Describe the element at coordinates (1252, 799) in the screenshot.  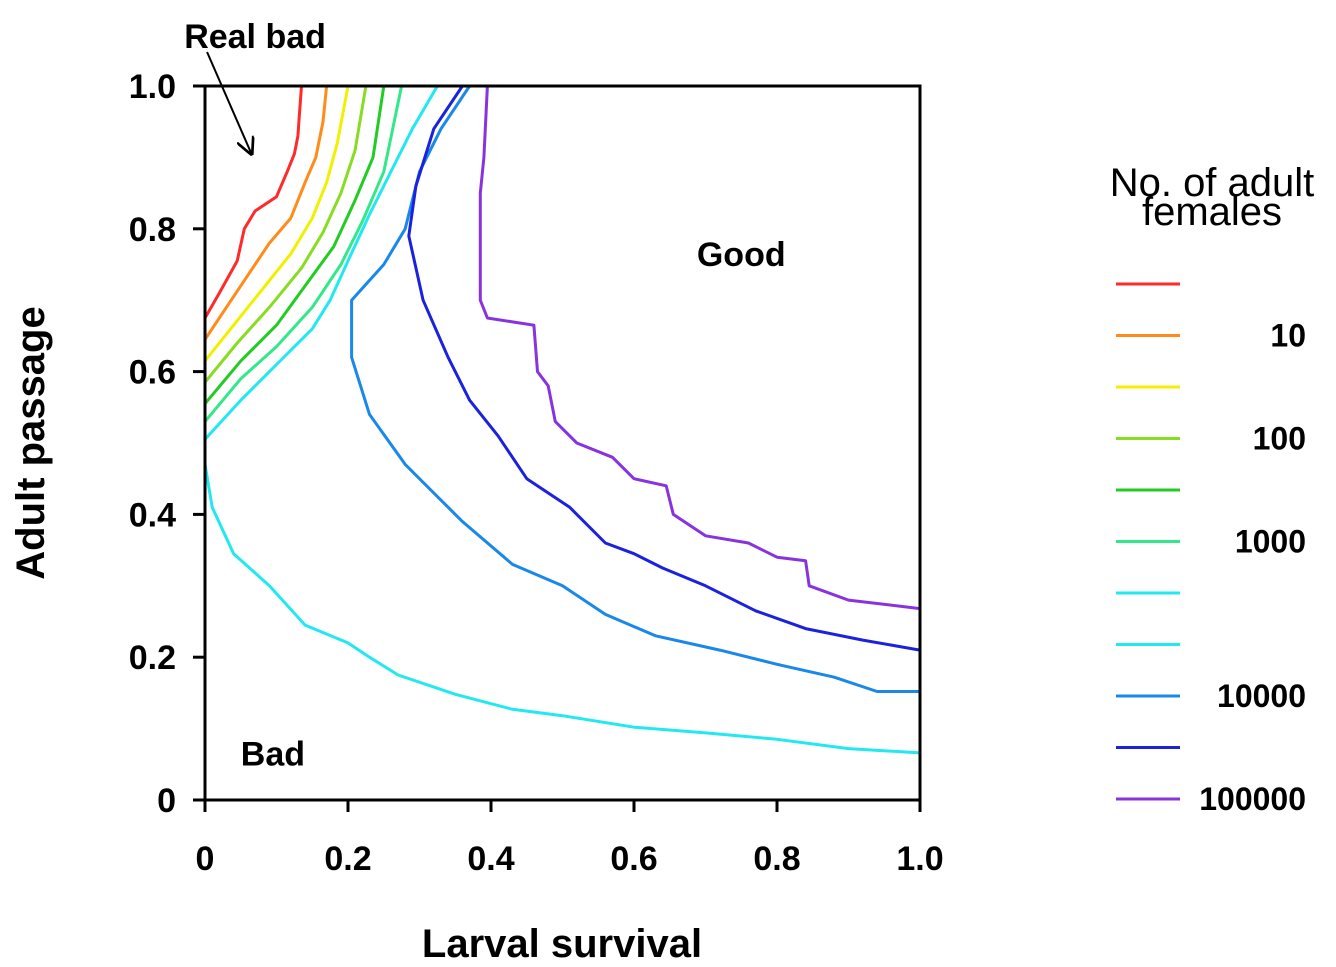
I see `legend-label: 100000` at that location.